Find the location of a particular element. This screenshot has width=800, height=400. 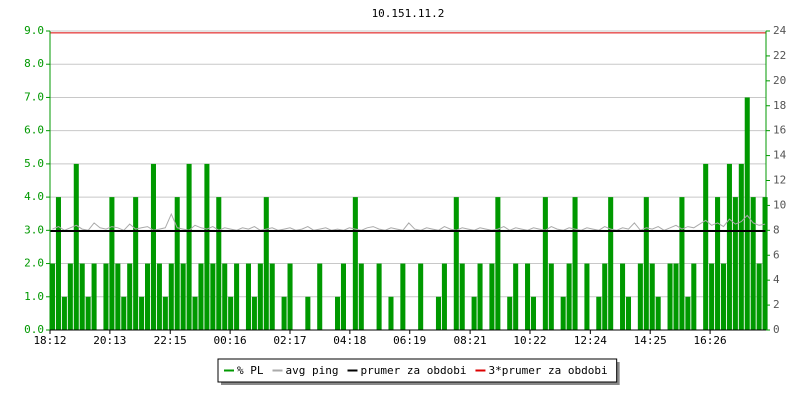

x-tick-label: 20:13 is located at coordinates (109, 340).